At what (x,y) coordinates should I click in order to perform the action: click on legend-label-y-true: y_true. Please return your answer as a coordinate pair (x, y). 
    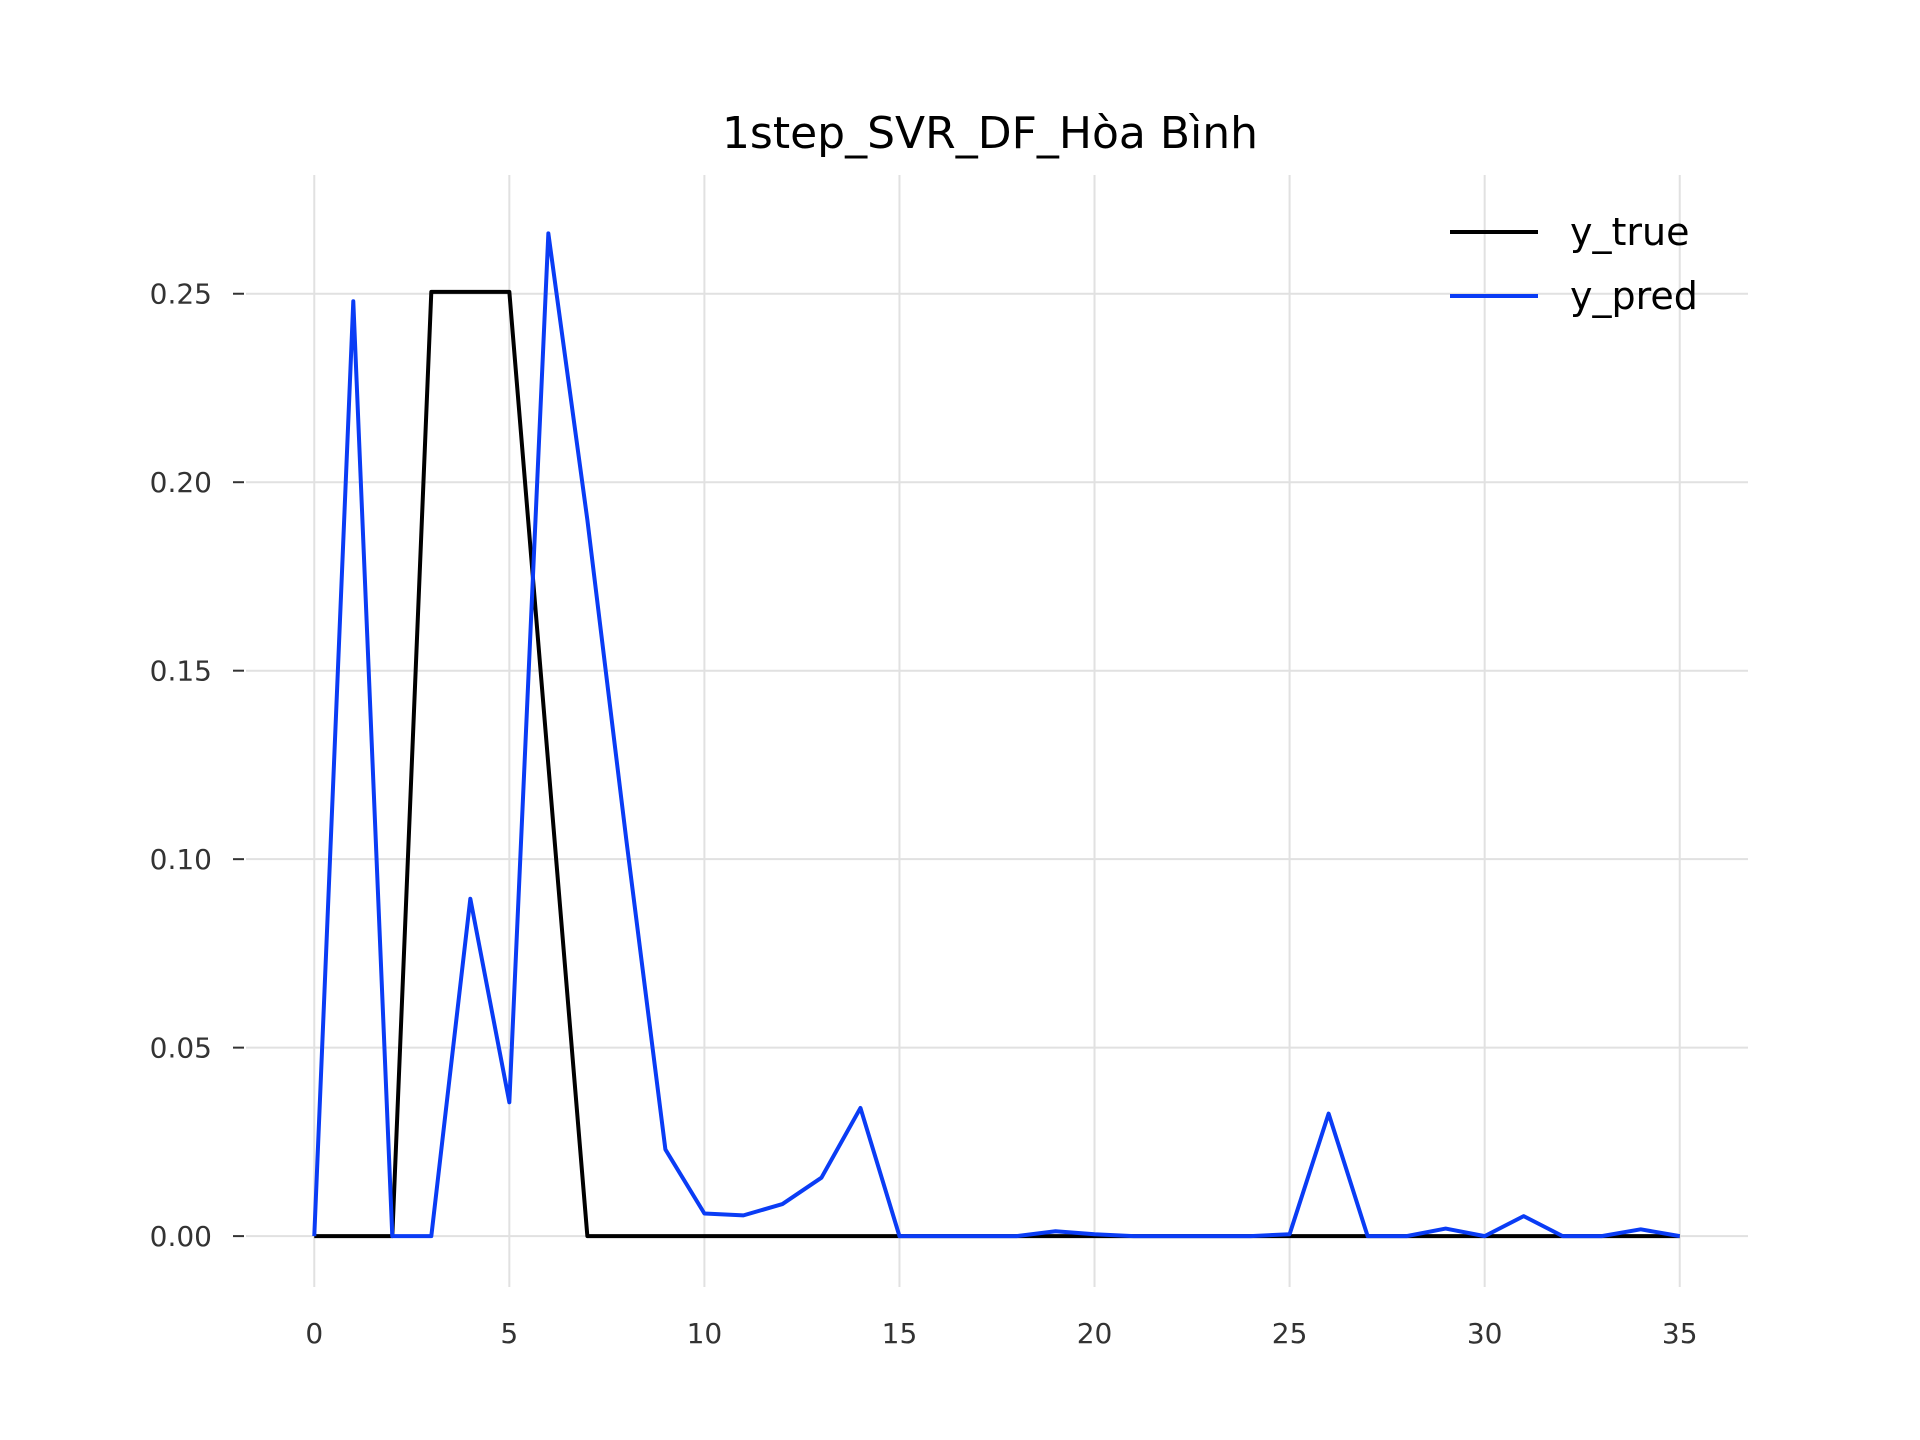
    Looking at the image, I should click on (1629, 232).